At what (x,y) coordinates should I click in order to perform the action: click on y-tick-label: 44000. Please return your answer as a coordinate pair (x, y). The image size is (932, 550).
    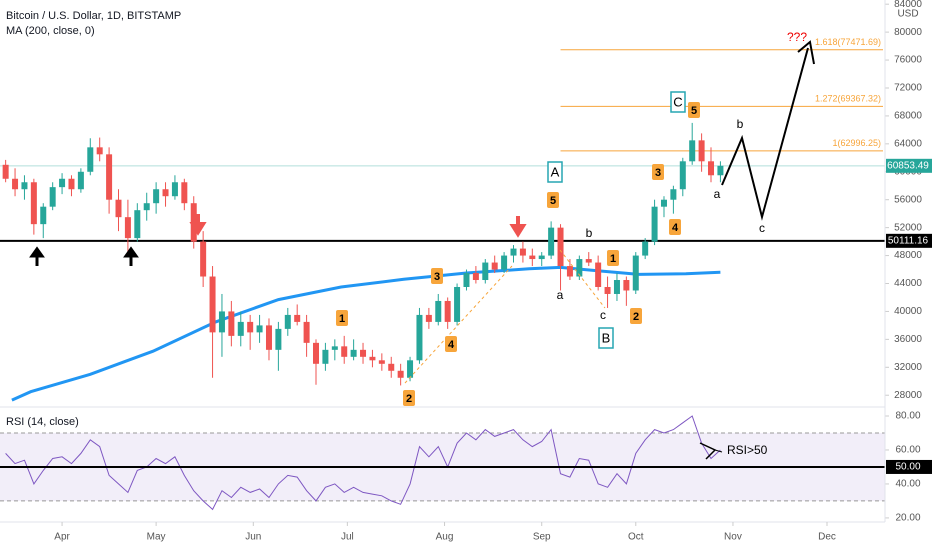
    Looking at the image, I should click on (908, 283).